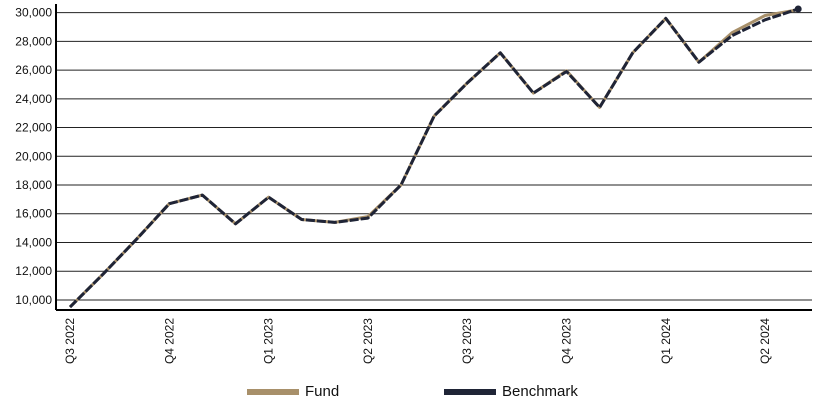 This screenshot has width=819, height=405. I want to click on legend-item-fund: Fund, so click(293, 391).